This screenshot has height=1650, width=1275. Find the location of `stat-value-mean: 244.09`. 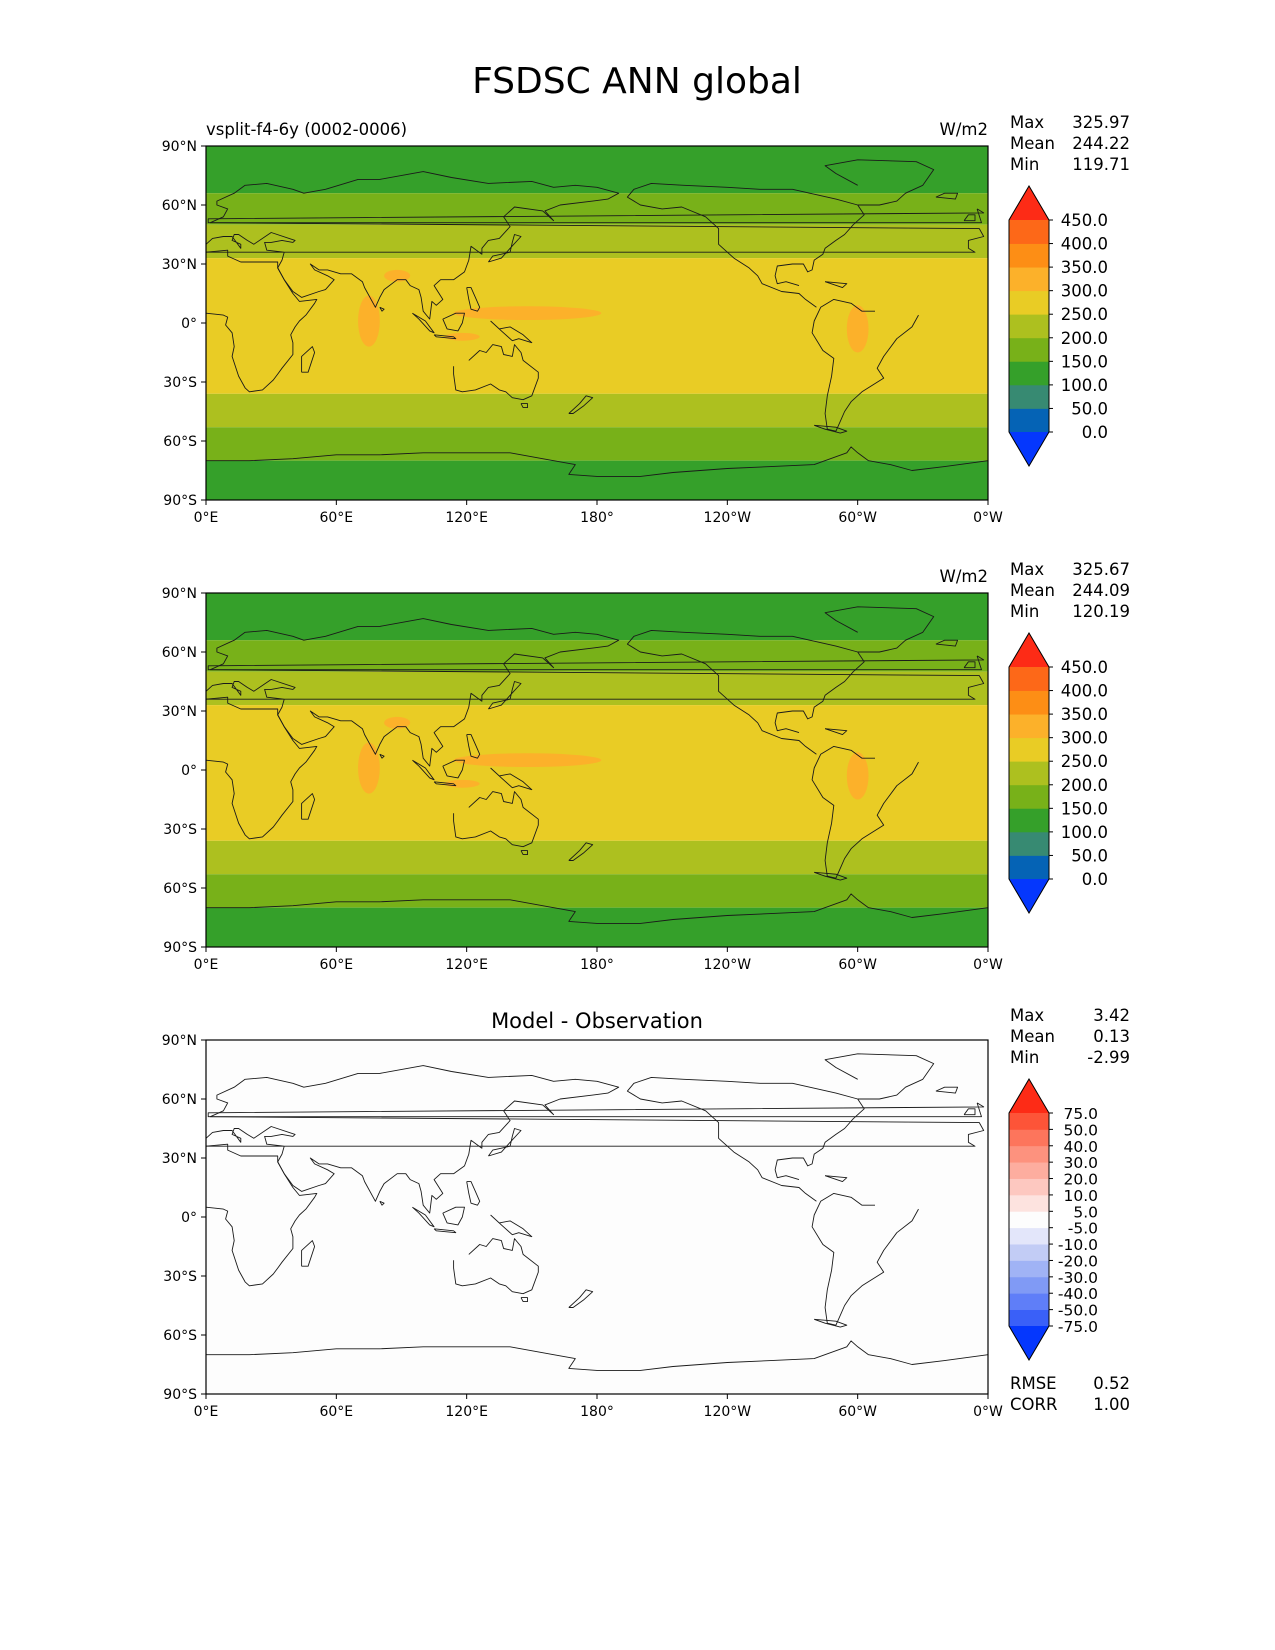

stat-value-mean: 244.09 is located at coordinates (1101, 590).